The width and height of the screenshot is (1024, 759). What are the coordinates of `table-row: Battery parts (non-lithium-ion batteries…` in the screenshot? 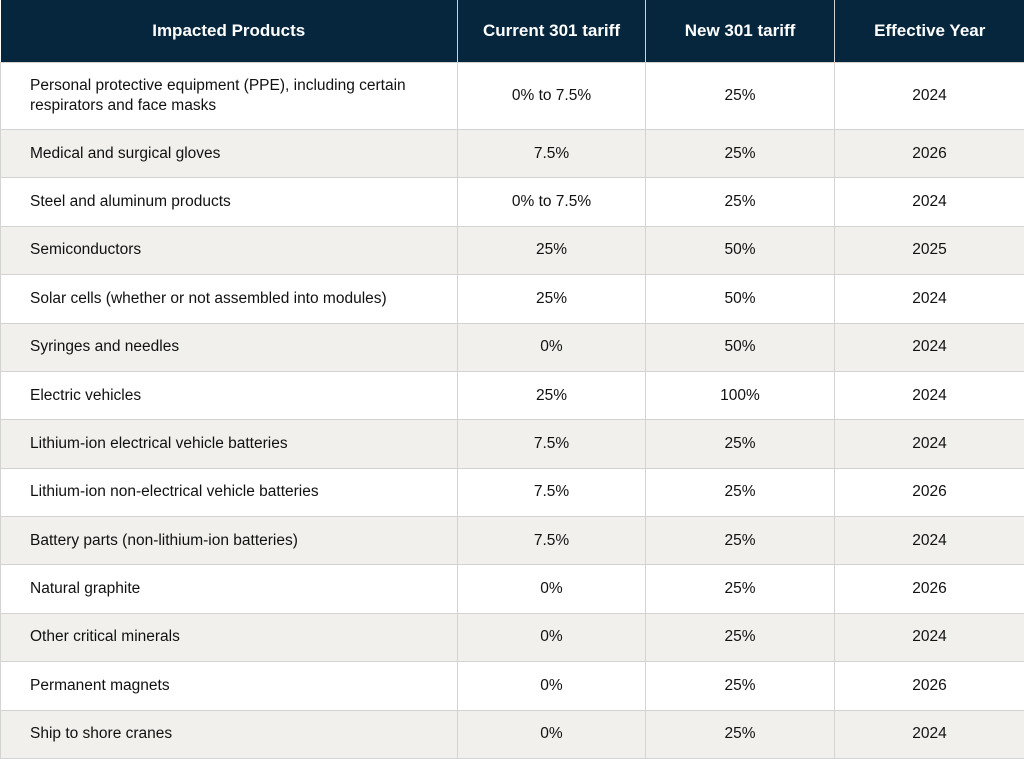 It's located at (512, 540).